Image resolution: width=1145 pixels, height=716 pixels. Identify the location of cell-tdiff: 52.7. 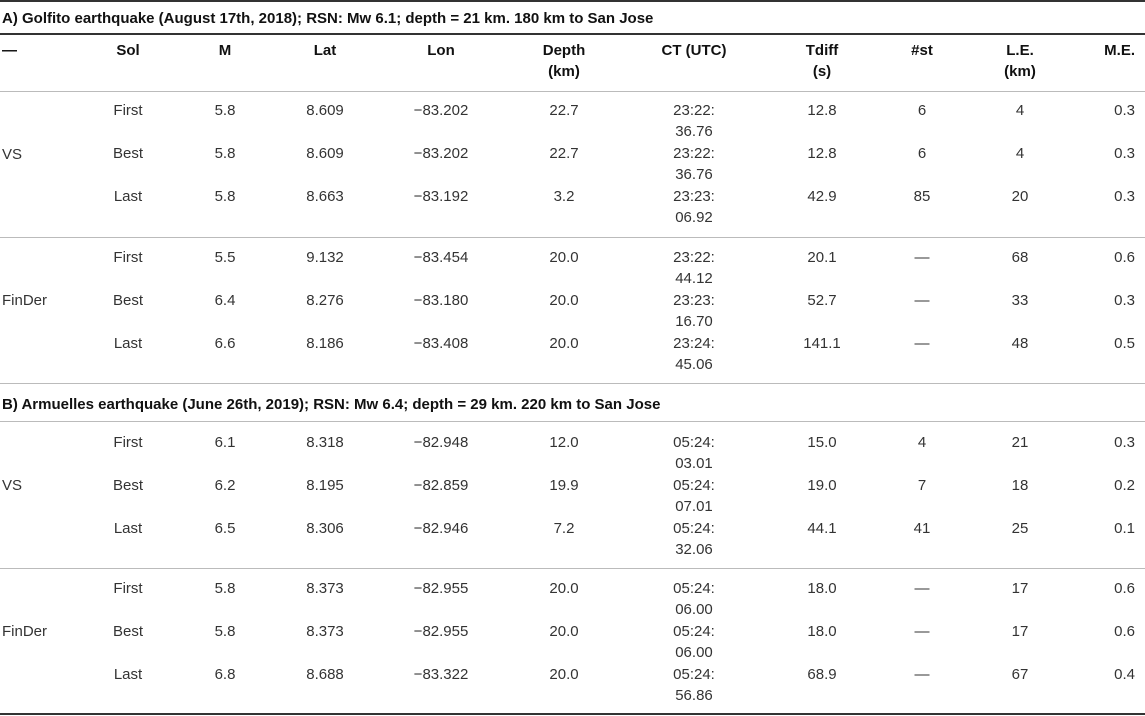
(822, 300).